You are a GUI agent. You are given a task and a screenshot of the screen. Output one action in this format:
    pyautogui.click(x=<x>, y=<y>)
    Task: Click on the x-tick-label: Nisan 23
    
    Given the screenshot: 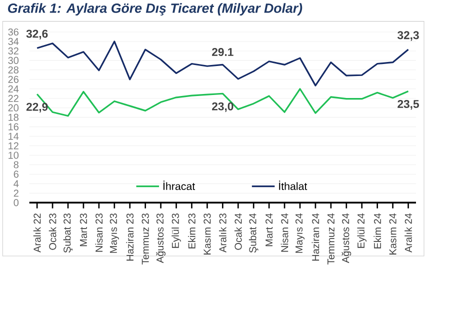 What is the action you would take?
    pyautogui.click(x=99, y=233)
    